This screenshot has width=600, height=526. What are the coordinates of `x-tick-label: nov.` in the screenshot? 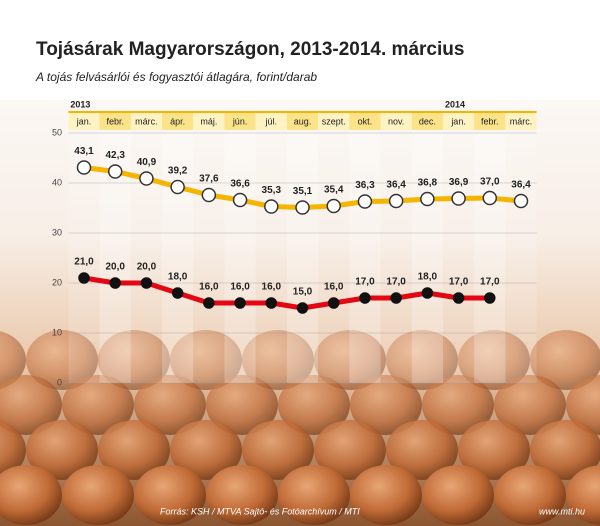 It's located at (396, 121).